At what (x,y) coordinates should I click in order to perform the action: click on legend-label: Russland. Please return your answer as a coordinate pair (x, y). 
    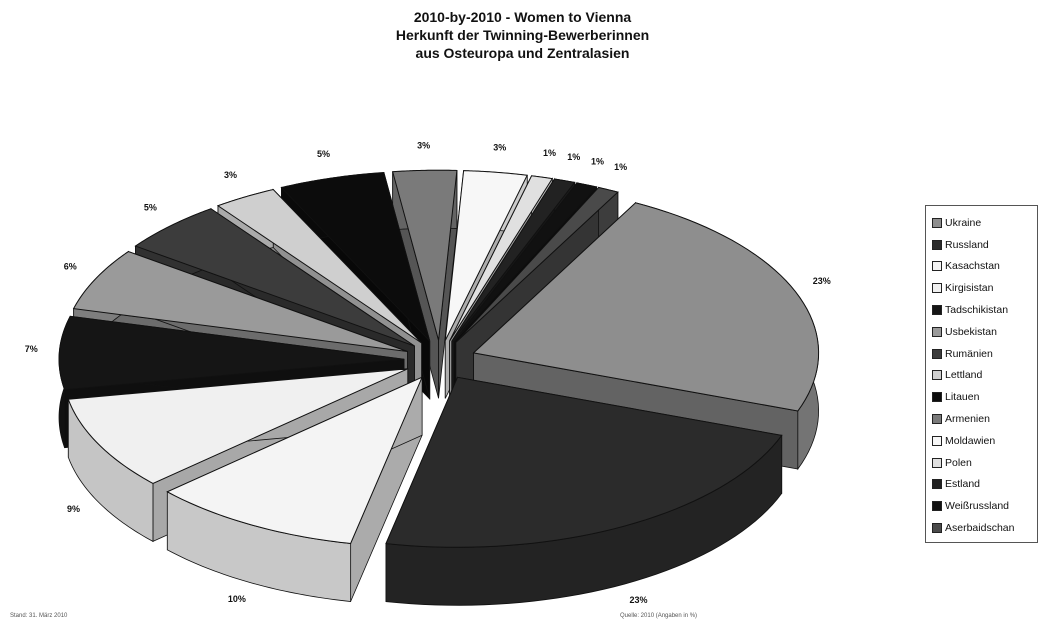
    Looking at the image, I should click on (967, 244).